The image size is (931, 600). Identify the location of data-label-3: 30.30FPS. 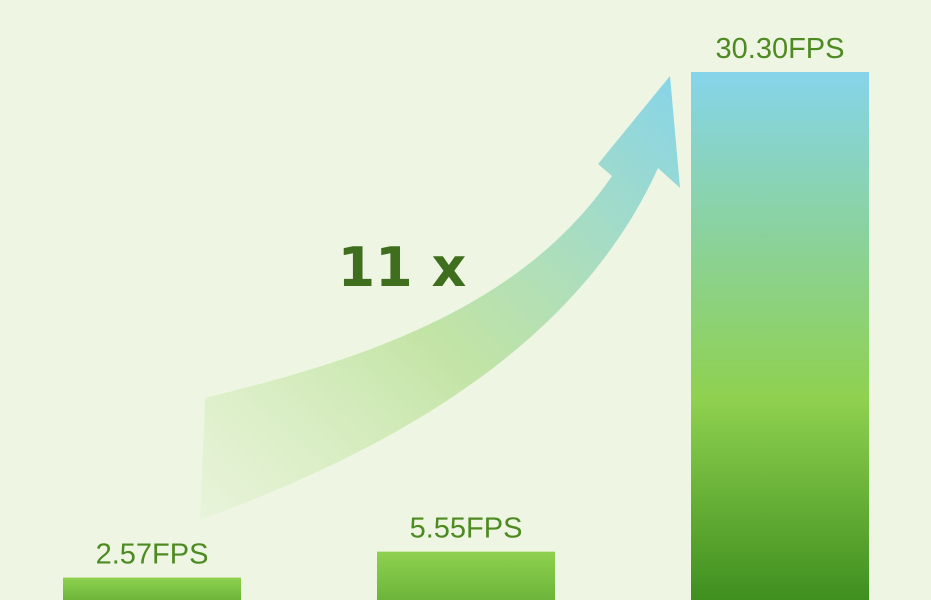
(780, 49).